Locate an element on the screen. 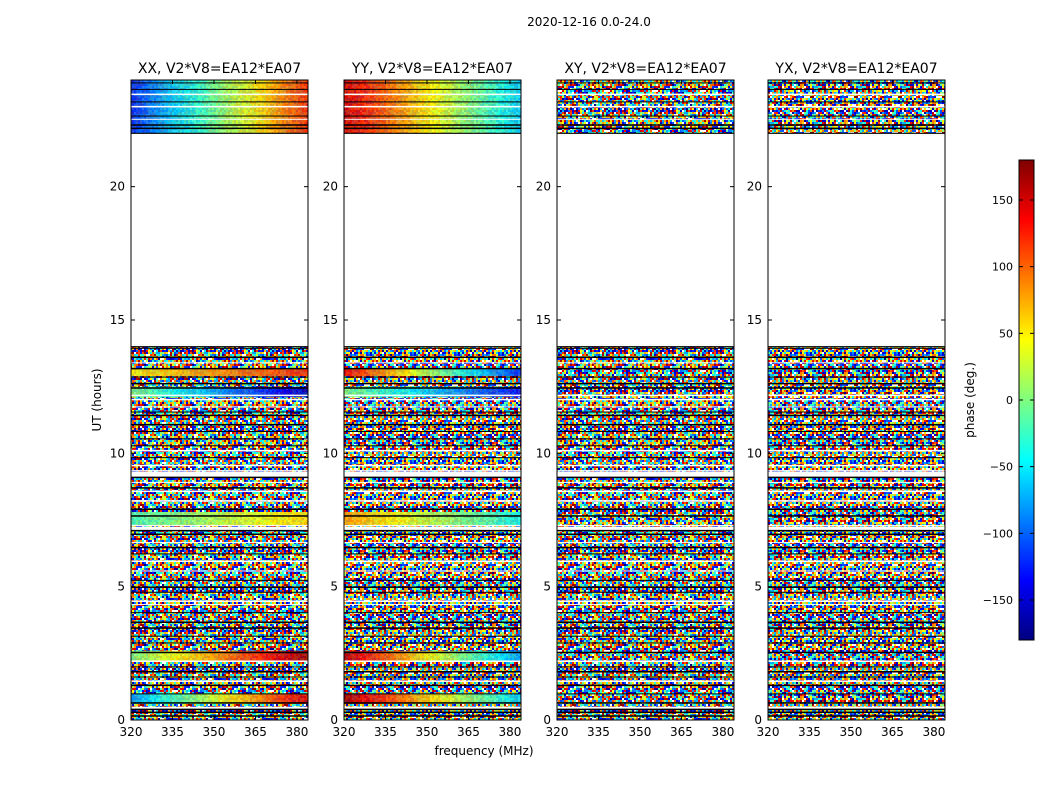  x-axis-label: frequency (MHz) is located at coordinates (483, 751).